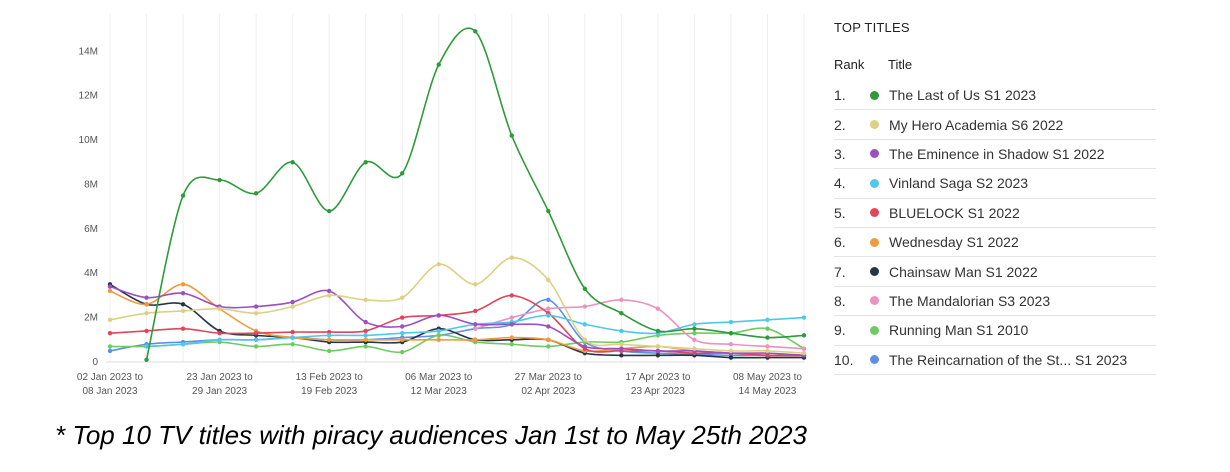  Describe the element at coordinates (439, 391) in the screenshot. I see `x-tick-label: 12 Mar 2023` at that location.